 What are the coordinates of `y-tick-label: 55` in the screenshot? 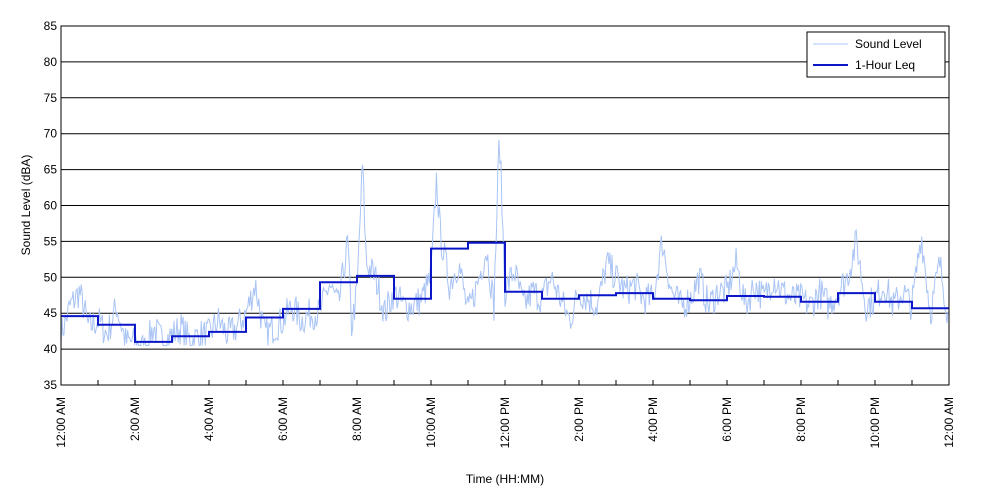 It's located at (51, 241).